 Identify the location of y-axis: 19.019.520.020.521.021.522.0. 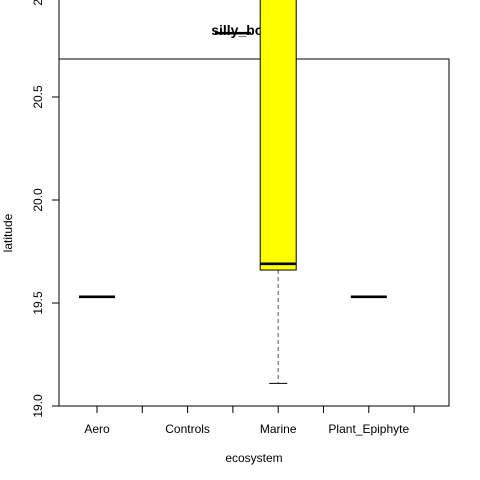
(45, 209).